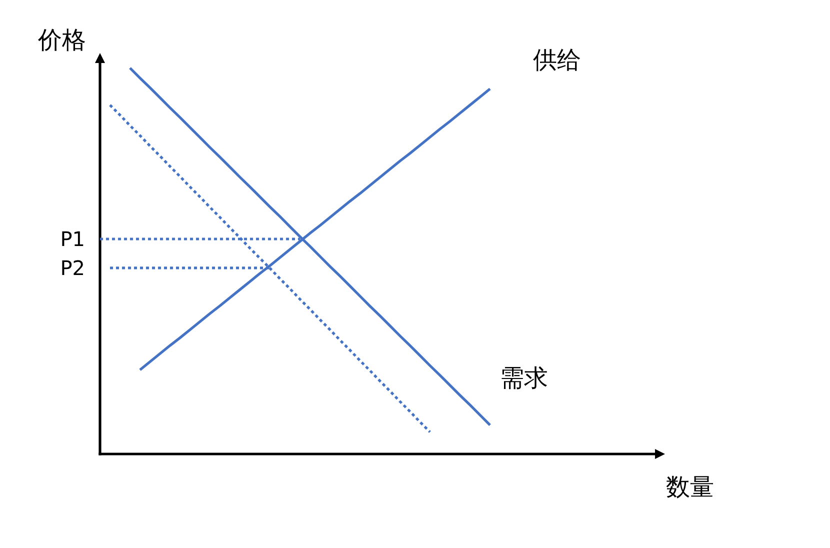 The image size is (830, 548). What do you see at coordinates (72, 268) in the screenshot?
I see `series-label: P2` at bounding box center [72, 268].